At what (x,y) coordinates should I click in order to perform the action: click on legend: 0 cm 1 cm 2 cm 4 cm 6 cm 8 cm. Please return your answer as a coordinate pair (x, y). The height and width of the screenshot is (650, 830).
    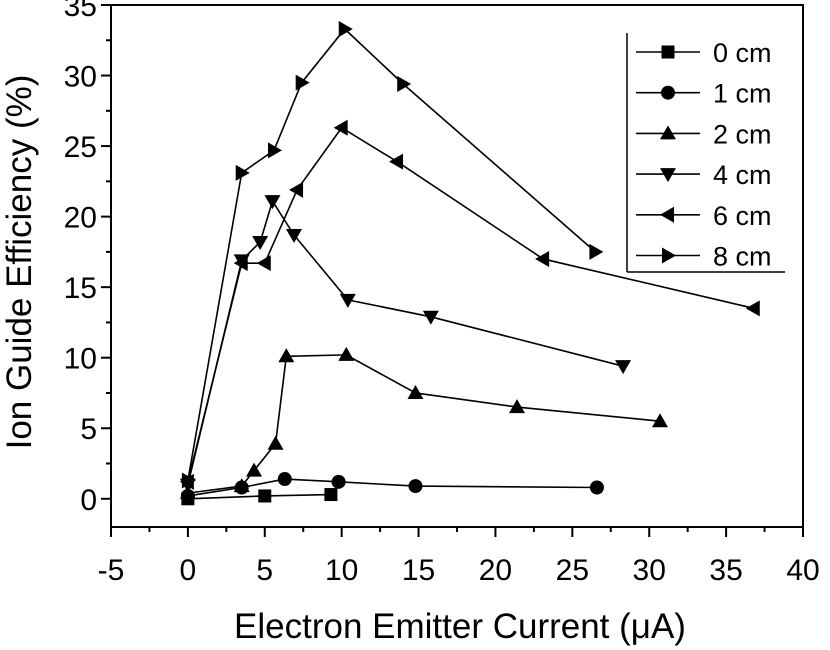
    Looking at the image, I should click on (705, 153).